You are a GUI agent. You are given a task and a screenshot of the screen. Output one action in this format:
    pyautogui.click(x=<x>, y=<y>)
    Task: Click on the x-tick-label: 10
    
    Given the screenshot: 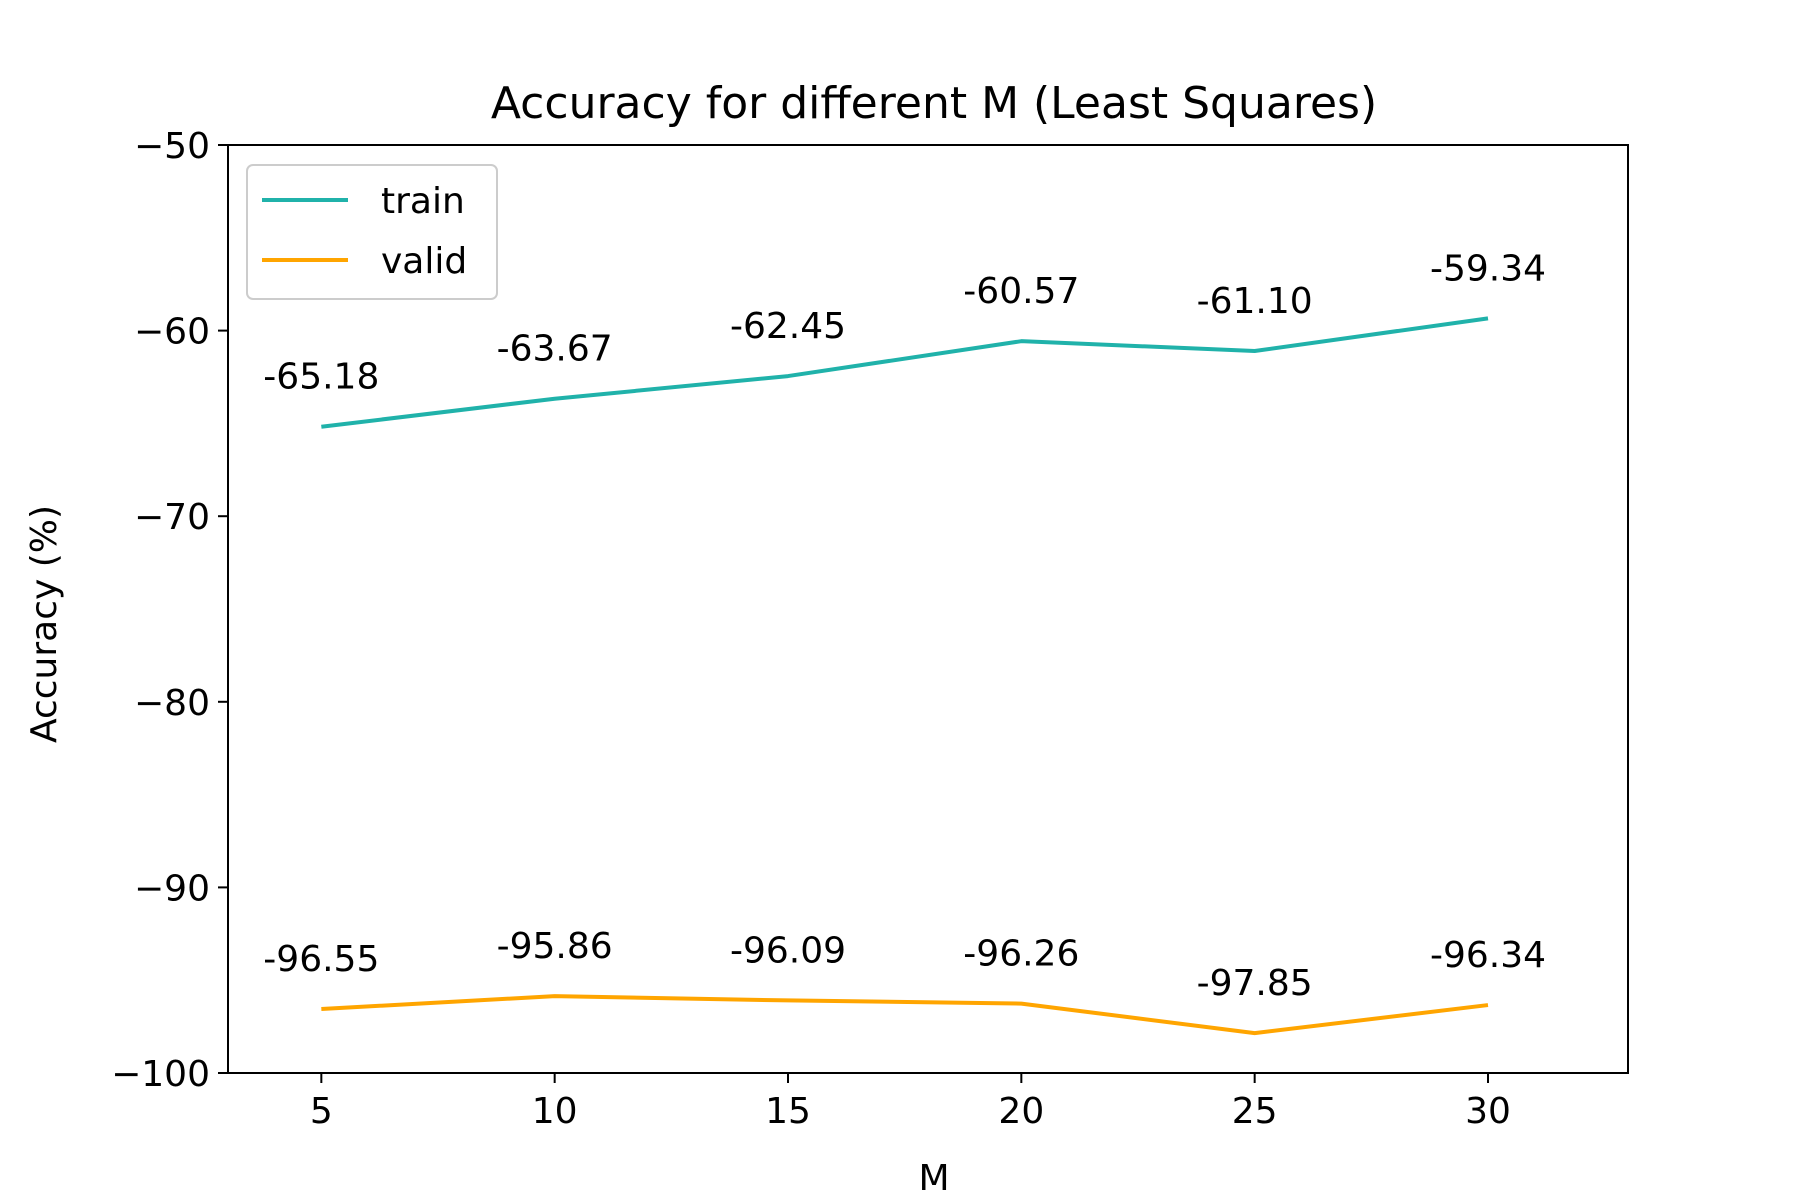 What is the action you would take?
    pyautogui.click(x=555, y=1111)
    